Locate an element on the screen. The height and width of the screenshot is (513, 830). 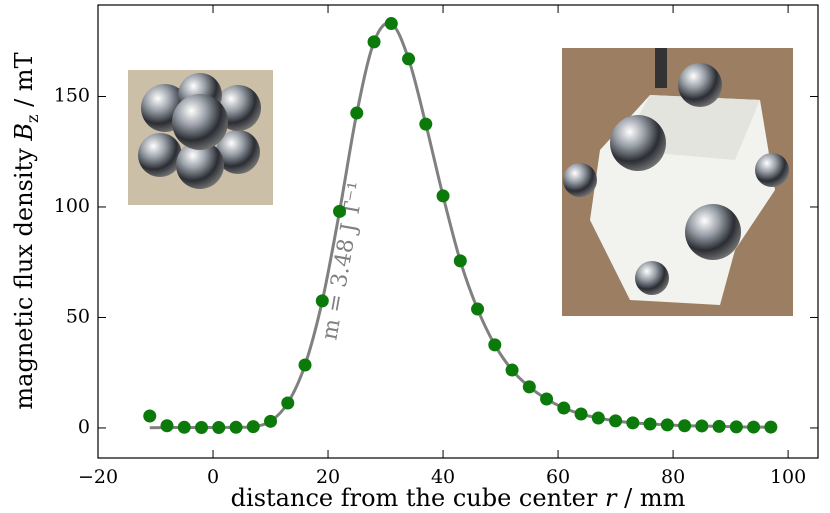
photo-printed-cube is located at coordinates (677, 182).